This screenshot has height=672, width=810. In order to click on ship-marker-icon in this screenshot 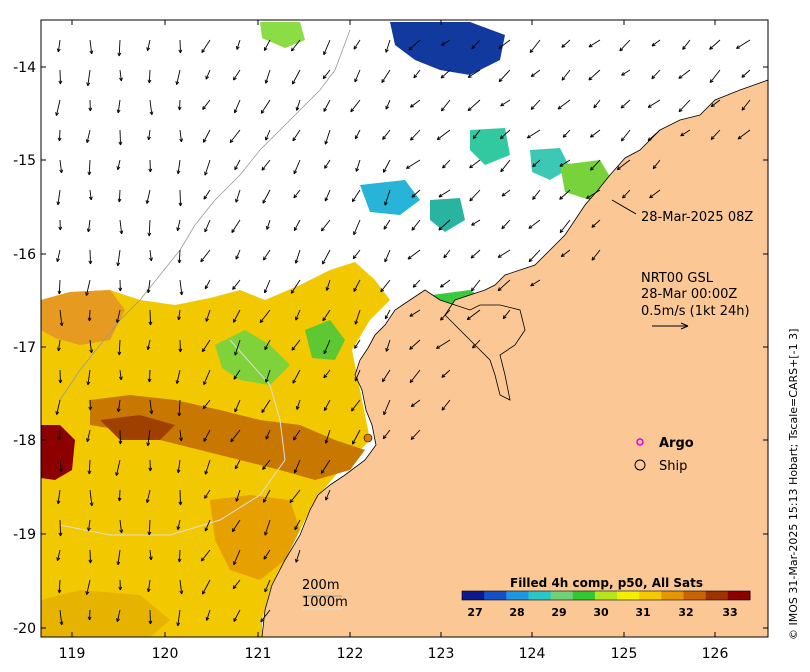, I will do `click(640, 465)`.